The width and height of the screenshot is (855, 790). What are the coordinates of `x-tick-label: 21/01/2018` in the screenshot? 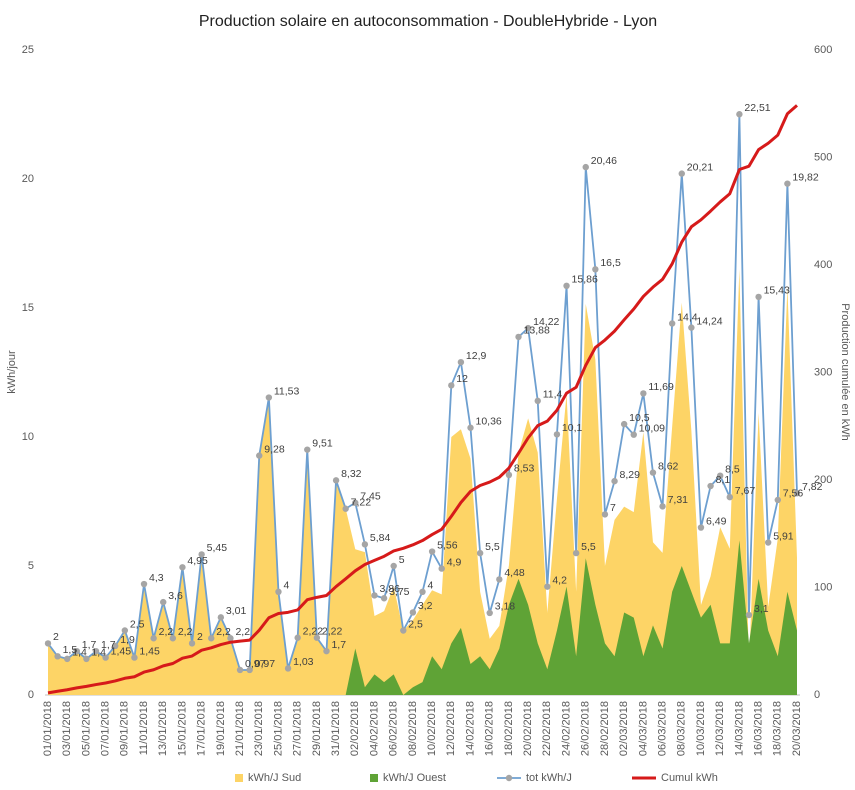 It's located at (240, 728).